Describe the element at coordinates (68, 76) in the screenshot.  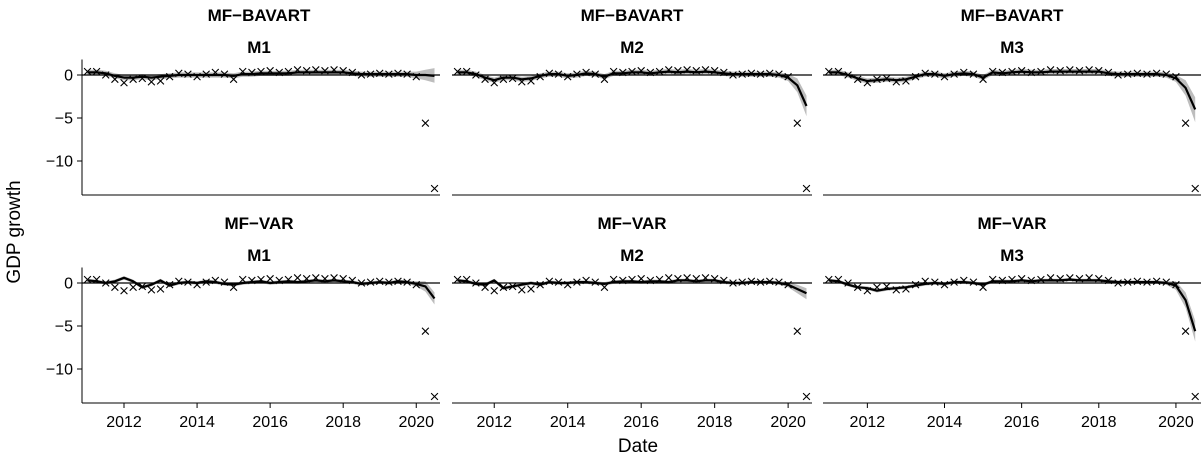
I see `y-tick-label: 0` at that location.